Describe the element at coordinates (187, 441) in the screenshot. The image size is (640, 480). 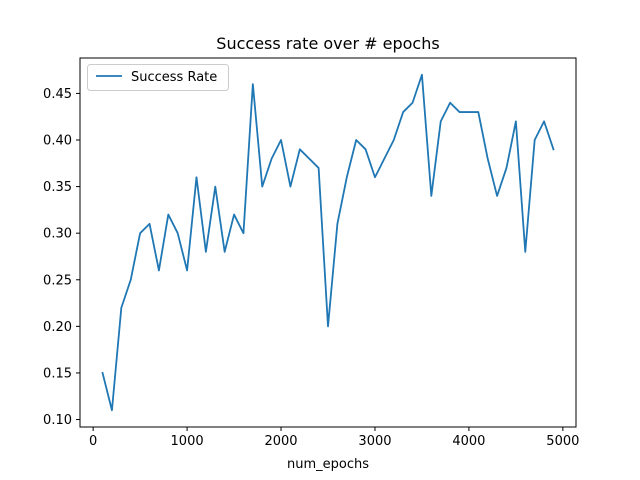
I see `x-tick-label: 1000` at that location.